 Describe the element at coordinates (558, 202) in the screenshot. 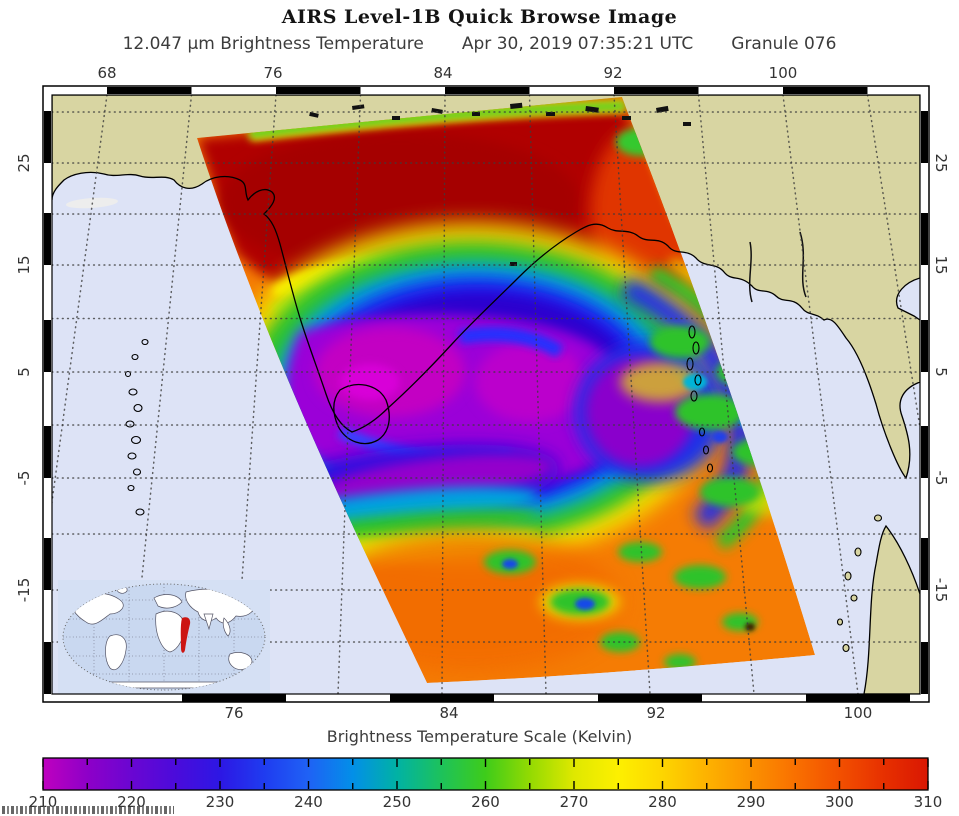

I see `terrain-marks` at that location.